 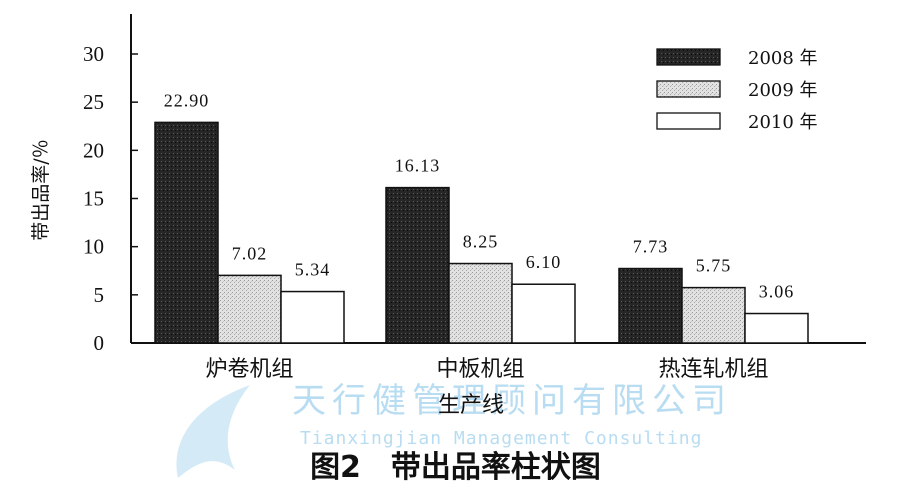 What do you see at coordinates (481, 242) in the screenshot?
I see `bar-value-label: 8.25` at bounding box center [481, 242].